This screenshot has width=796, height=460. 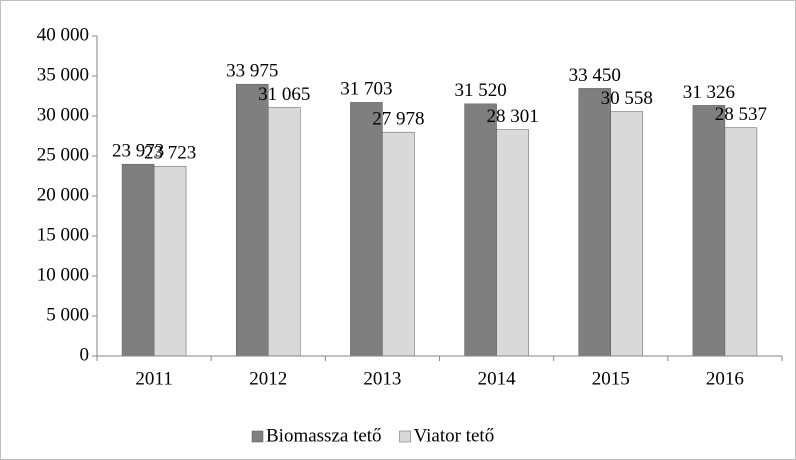 I want to click on y-tick-label: 30 000, so click(x=63, y=114).